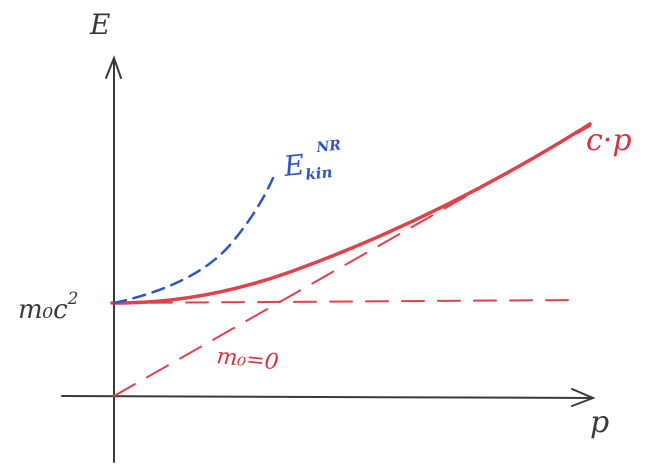 The image size is (657, 467). What do you see at coordinates (247, 359) in the screenshot?
I see `massless-label: m₀=0` at bounding box center [247, 359].